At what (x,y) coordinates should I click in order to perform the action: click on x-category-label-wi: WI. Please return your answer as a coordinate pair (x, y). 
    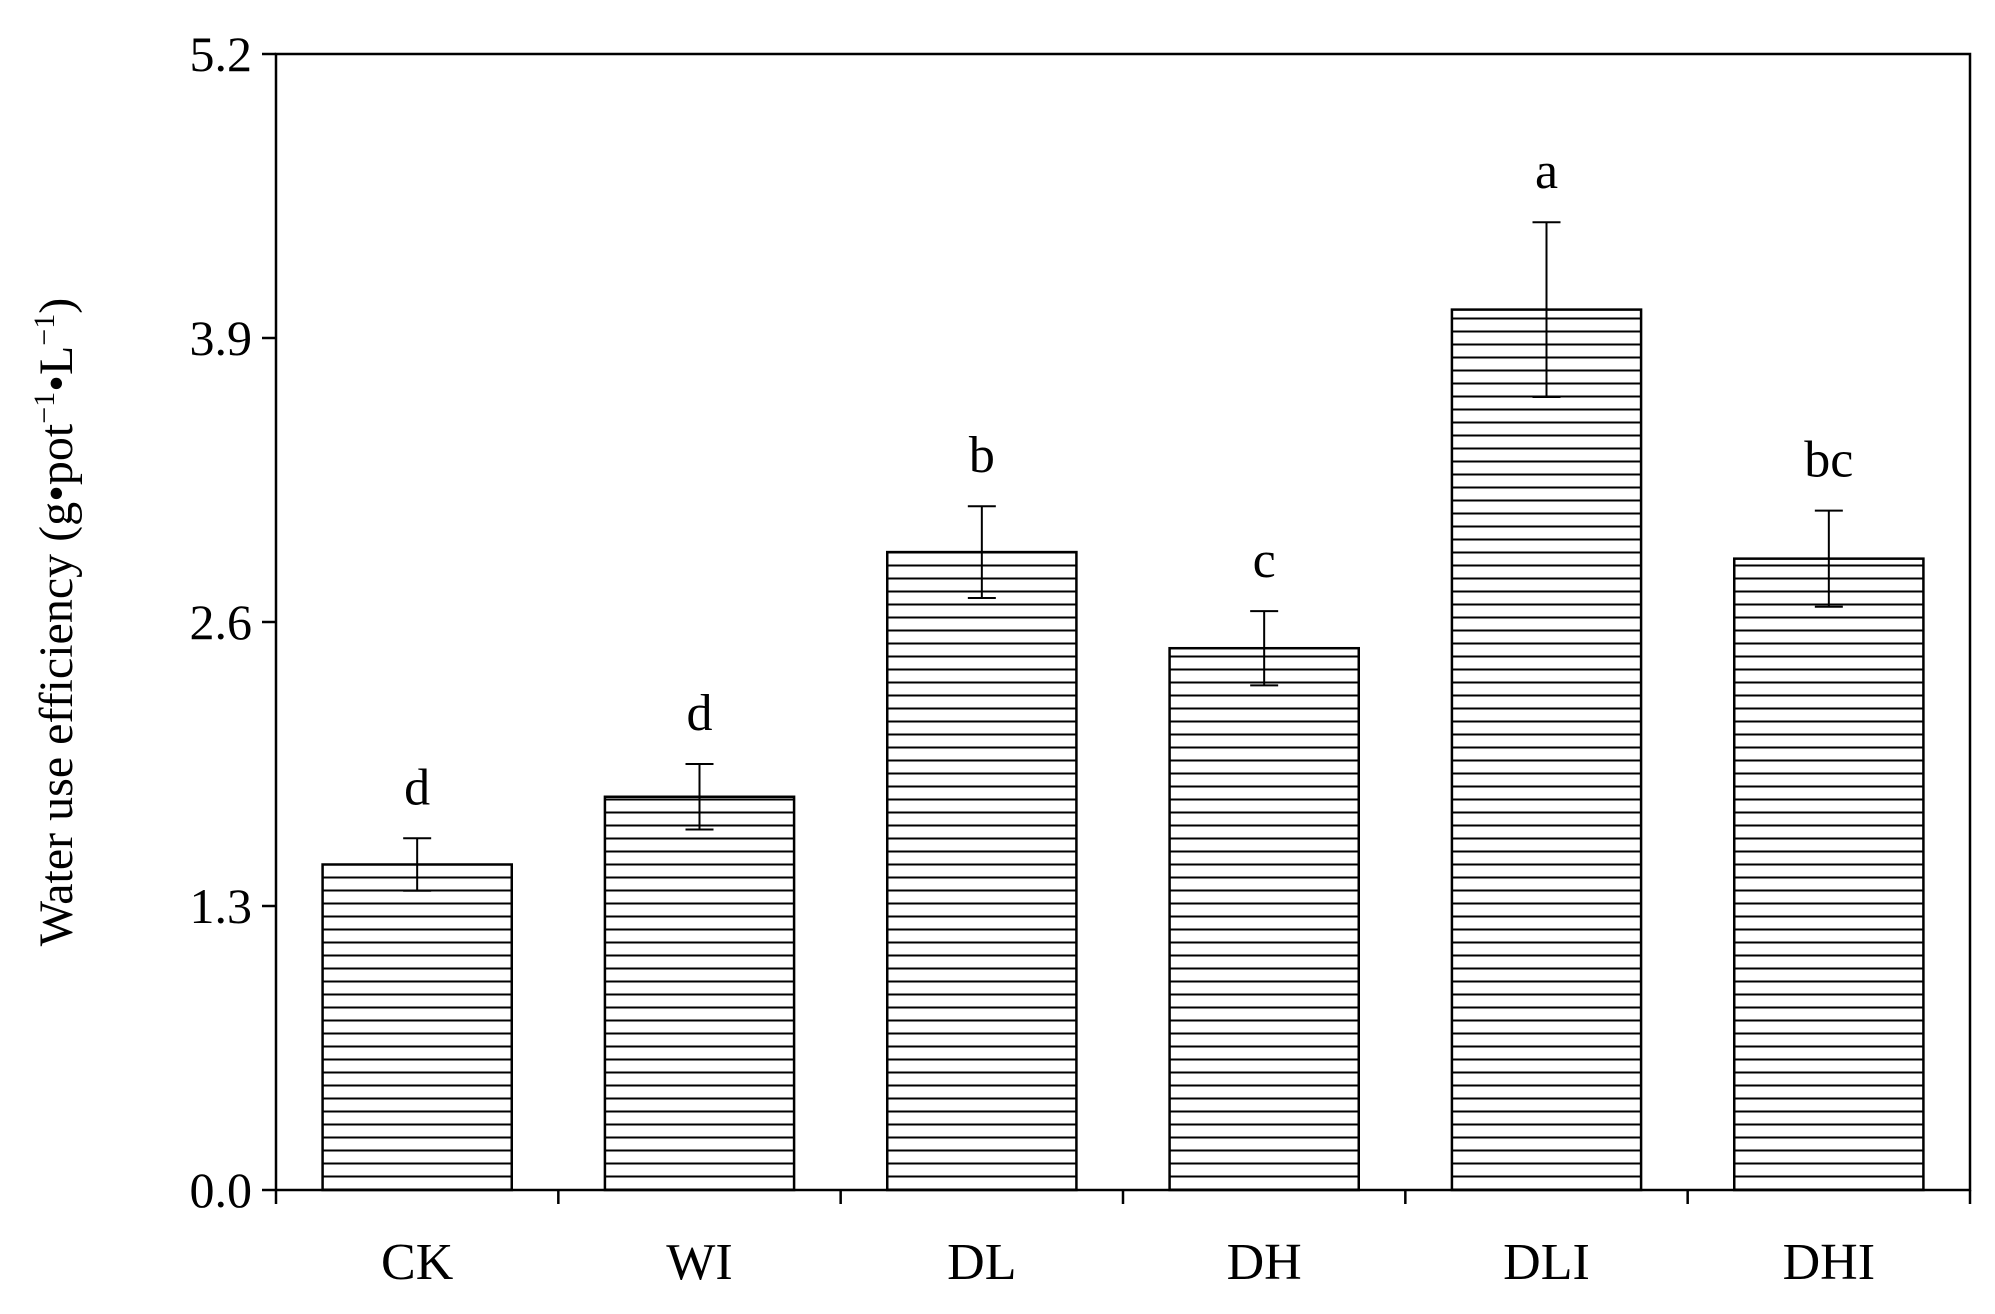
    Looking at the image, I should click on (699, 1262).